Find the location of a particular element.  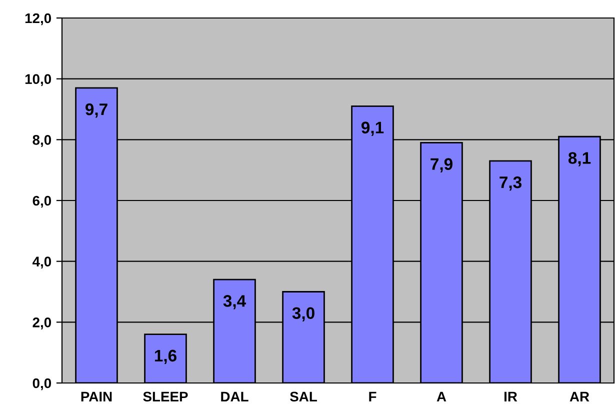

data-label: 9,1 is located at coordinates (372, 129).